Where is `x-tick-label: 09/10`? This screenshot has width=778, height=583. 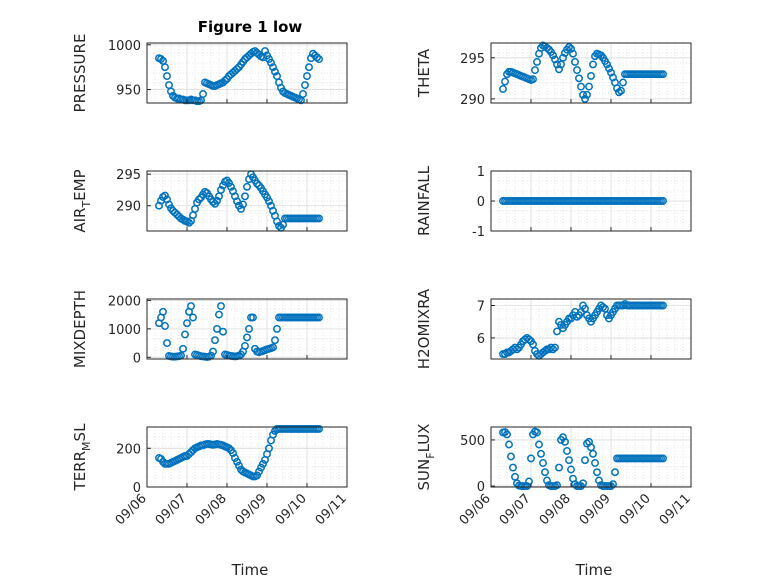
x-tick-label: 09/10 is located at coordinates (291, 509).